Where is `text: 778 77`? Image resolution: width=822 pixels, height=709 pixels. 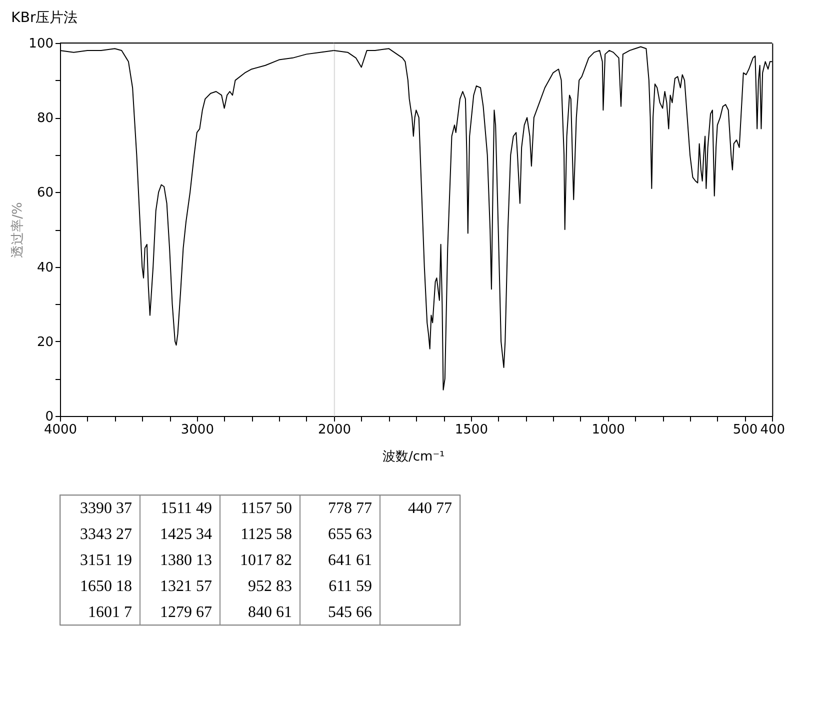
text: 778 77 is located at coordinates (350, 508).